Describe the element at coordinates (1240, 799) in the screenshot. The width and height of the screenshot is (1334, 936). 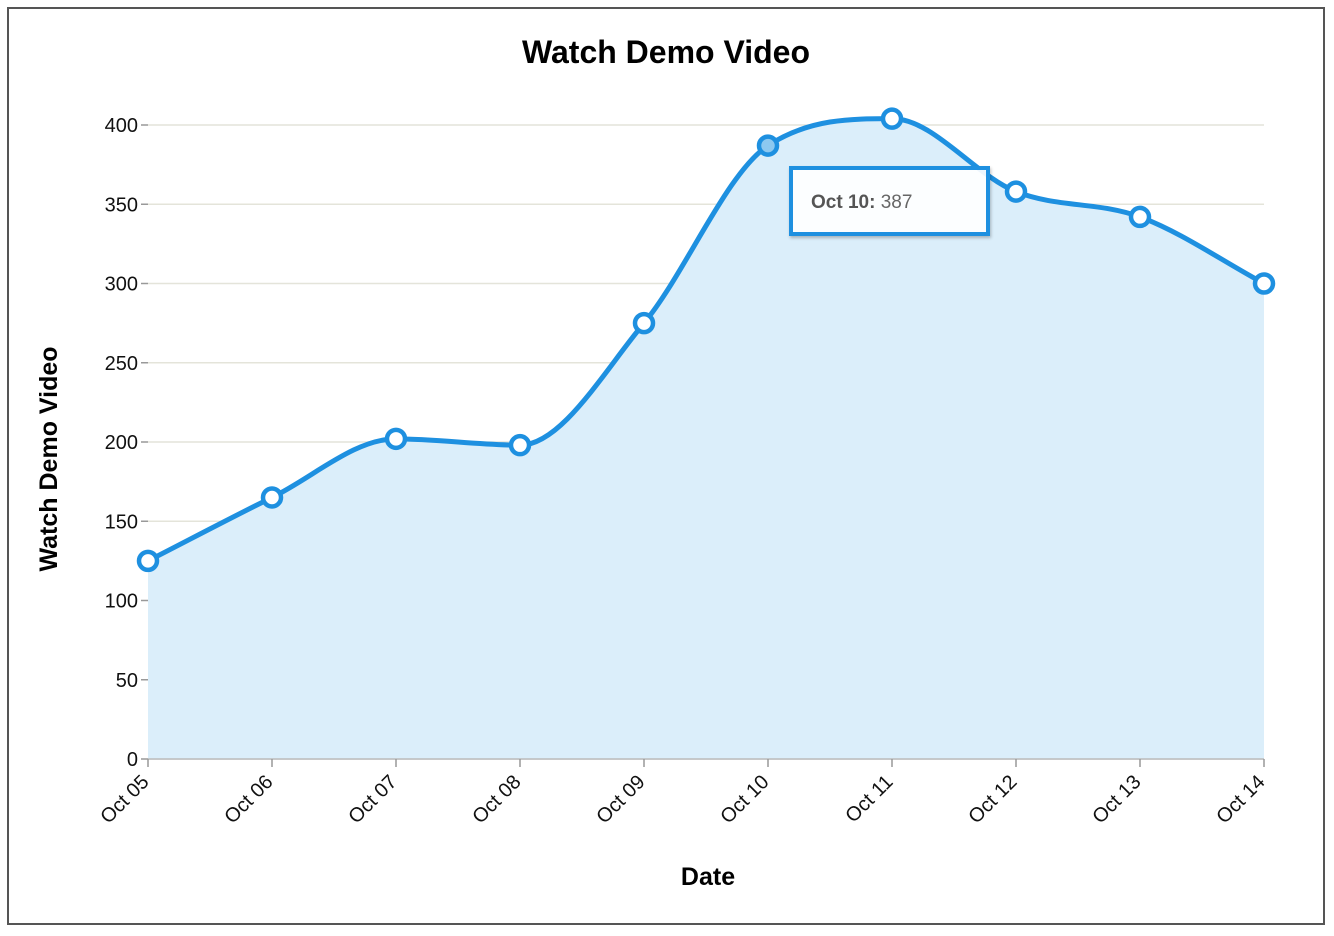
I see `x-tick-label: Oct 14` at that location.